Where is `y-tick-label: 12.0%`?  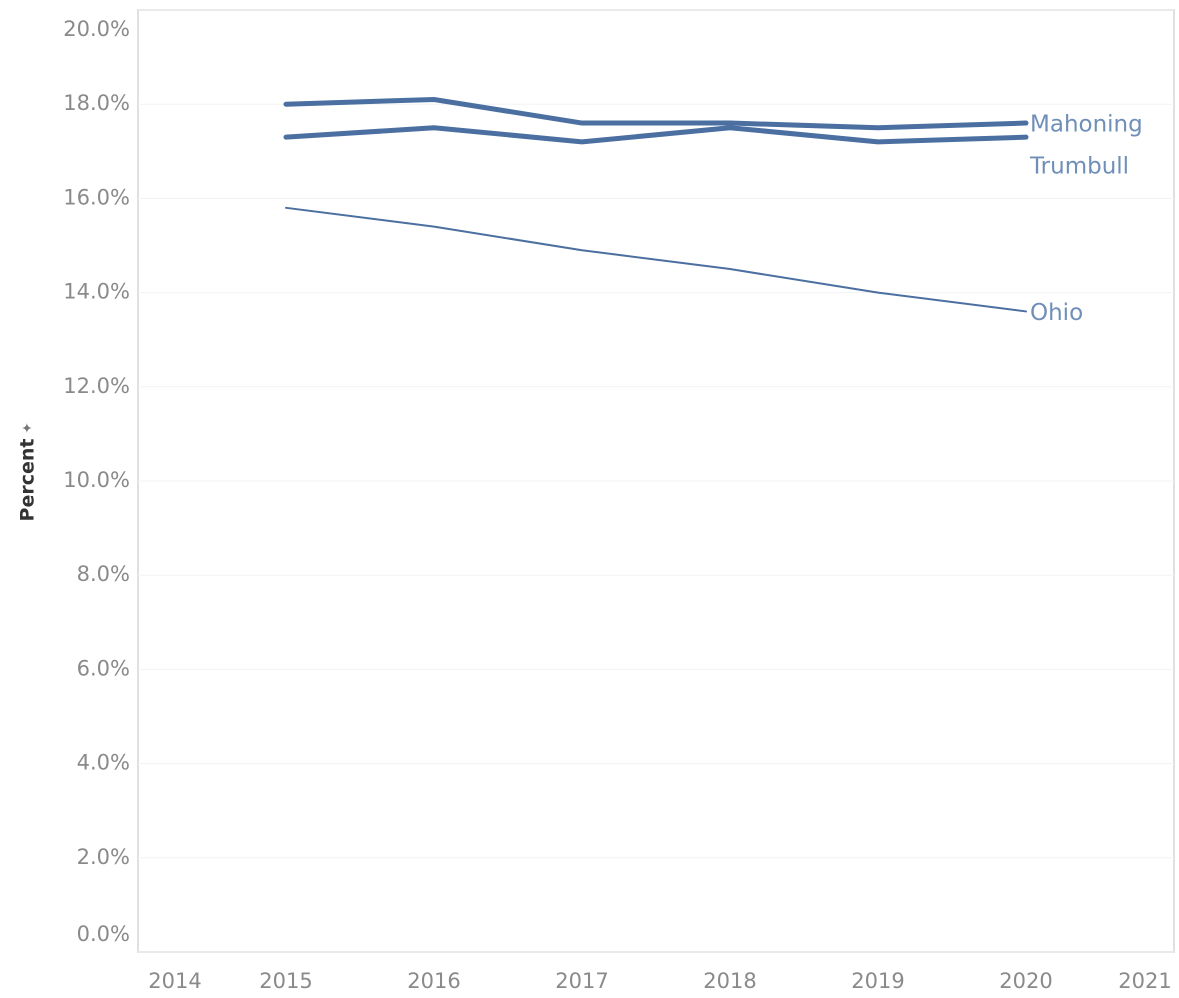 y-tick-label: 12.0% is located at coordinates (96, 386).